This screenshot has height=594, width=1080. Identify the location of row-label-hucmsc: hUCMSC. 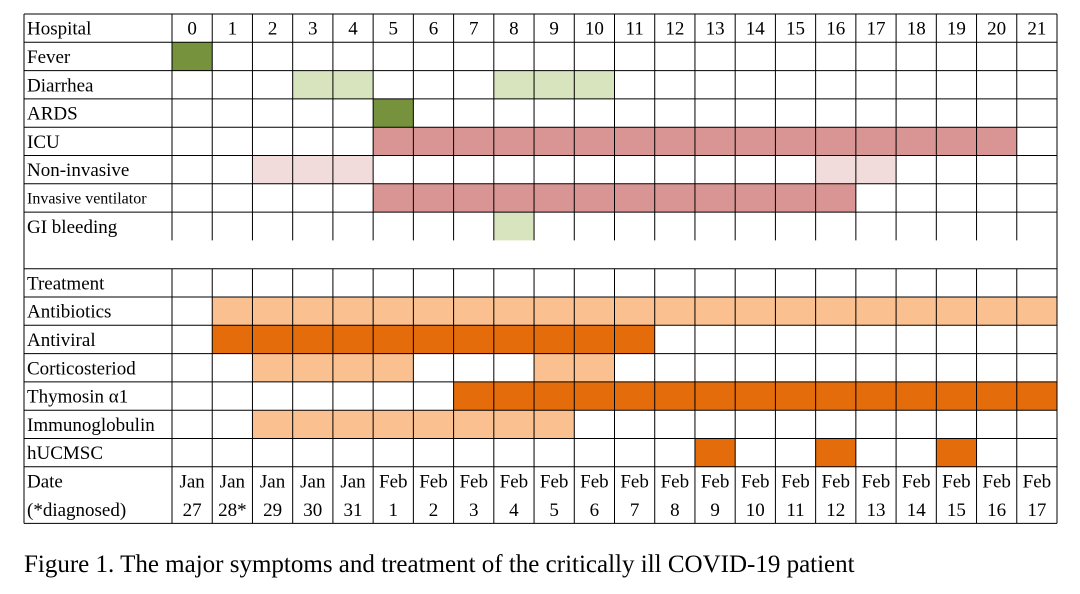
(65, 453).